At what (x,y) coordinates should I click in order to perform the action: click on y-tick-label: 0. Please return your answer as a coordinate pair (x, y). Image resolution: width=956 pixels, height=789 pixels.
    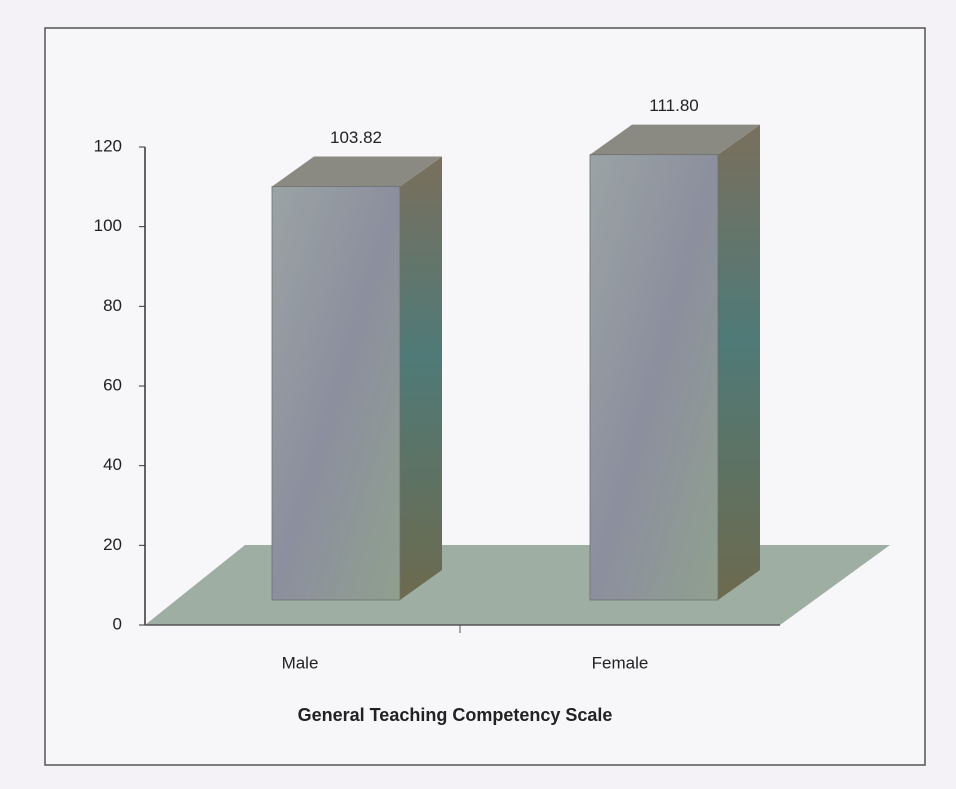
    Looking at the image, I should click on (117, 623).